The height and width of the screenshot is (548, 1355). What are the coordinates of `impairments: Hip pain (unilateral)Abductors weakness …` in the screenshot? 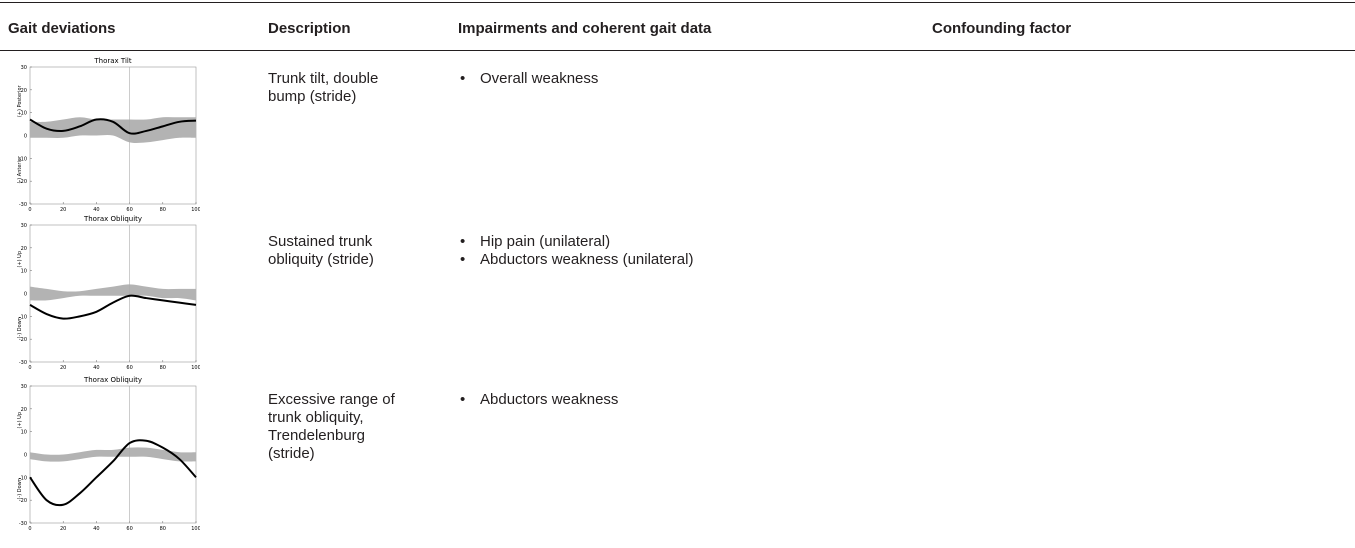 It's located at (575, 251).